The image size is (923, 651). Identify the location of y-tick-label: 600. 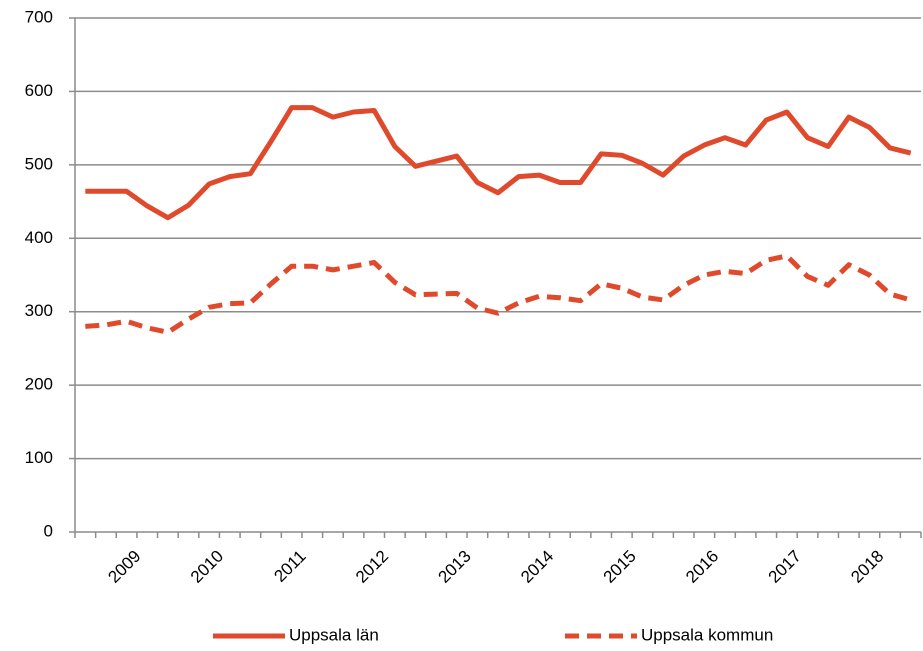
(39, 90).